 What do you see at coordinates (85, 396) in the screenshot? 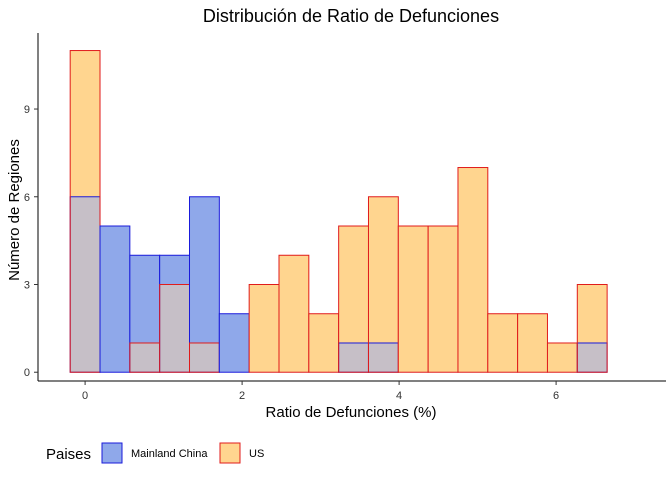
I see `x-tick-label: 0` at bounding box center [85, 396].